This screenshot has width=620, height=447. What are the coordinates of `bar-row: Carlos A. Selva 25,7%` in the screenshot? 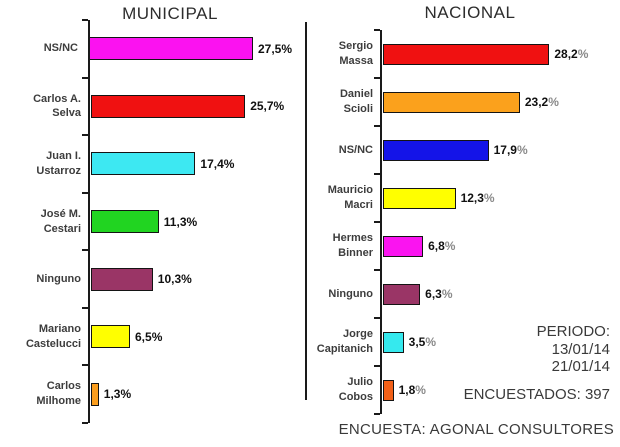 It's located at (147, 107).